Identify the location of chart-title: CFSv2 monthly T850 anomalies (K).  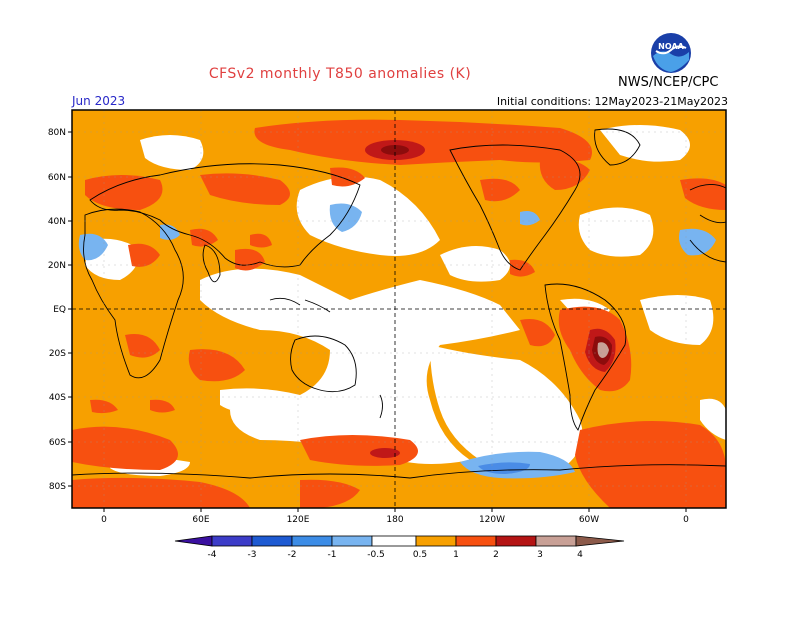
(340, 74).